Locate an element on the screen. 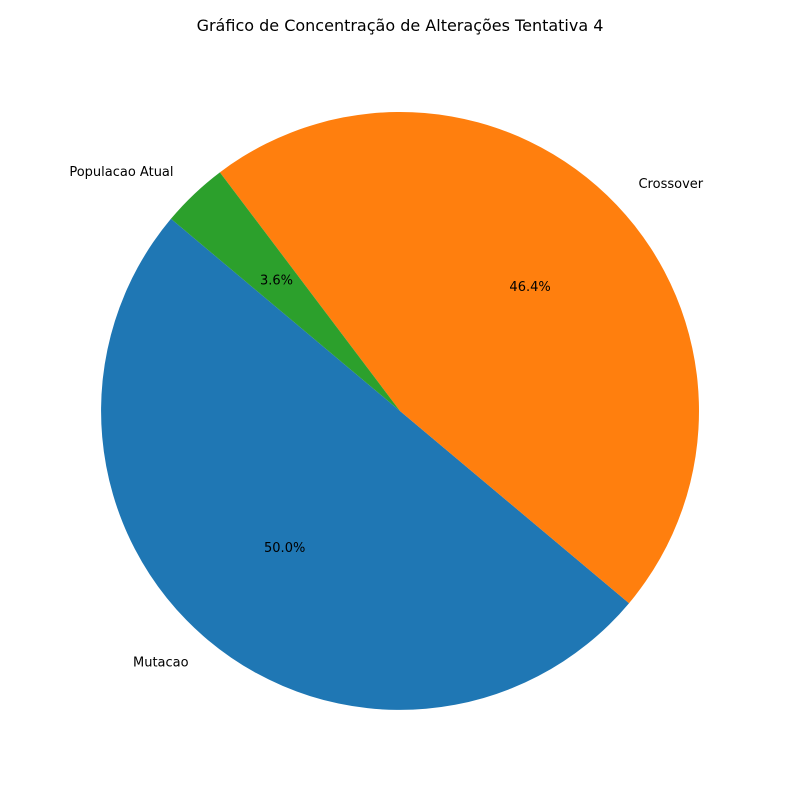 This screenshot has width=800, height=800. pct-label-crossover: 46.4% is located at coordinates (529, 287).